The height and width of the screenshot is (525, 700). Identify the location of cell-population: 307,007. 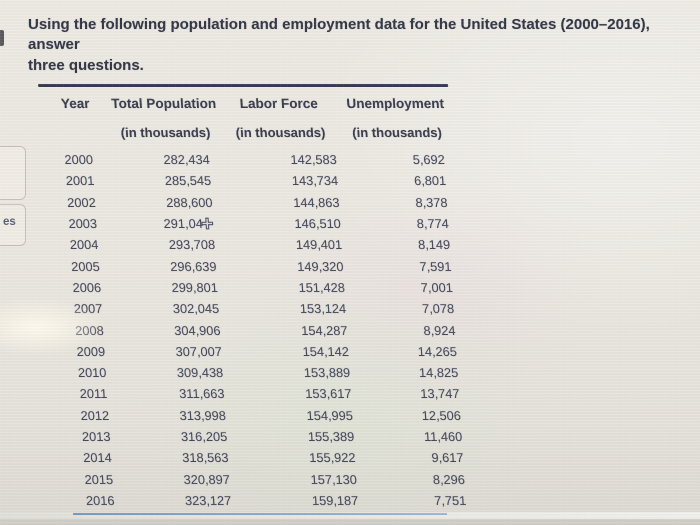
(199, 351).